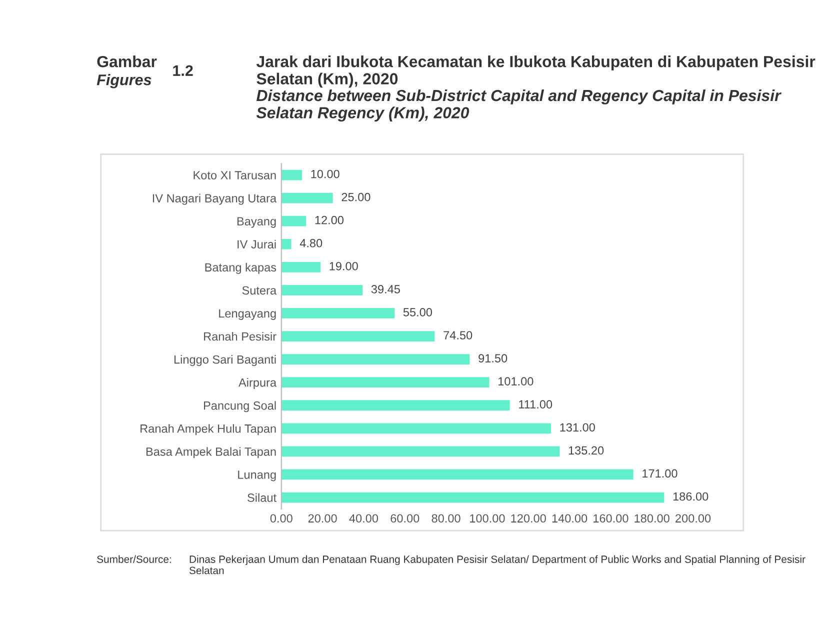 This screenshot has width=840, height=617. What do you see at coordinates (493, 358) in the screenshot?
I see `data-label: 91.50` at bounding box center [493, 358].